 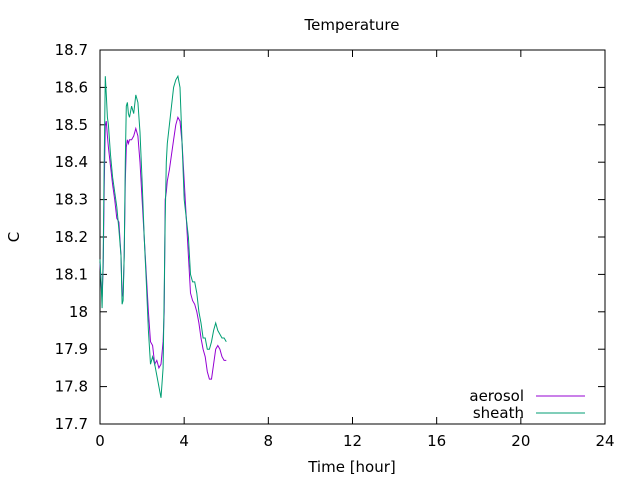 I want to click on x-tick-label: 8, so click(x=269, y=441).